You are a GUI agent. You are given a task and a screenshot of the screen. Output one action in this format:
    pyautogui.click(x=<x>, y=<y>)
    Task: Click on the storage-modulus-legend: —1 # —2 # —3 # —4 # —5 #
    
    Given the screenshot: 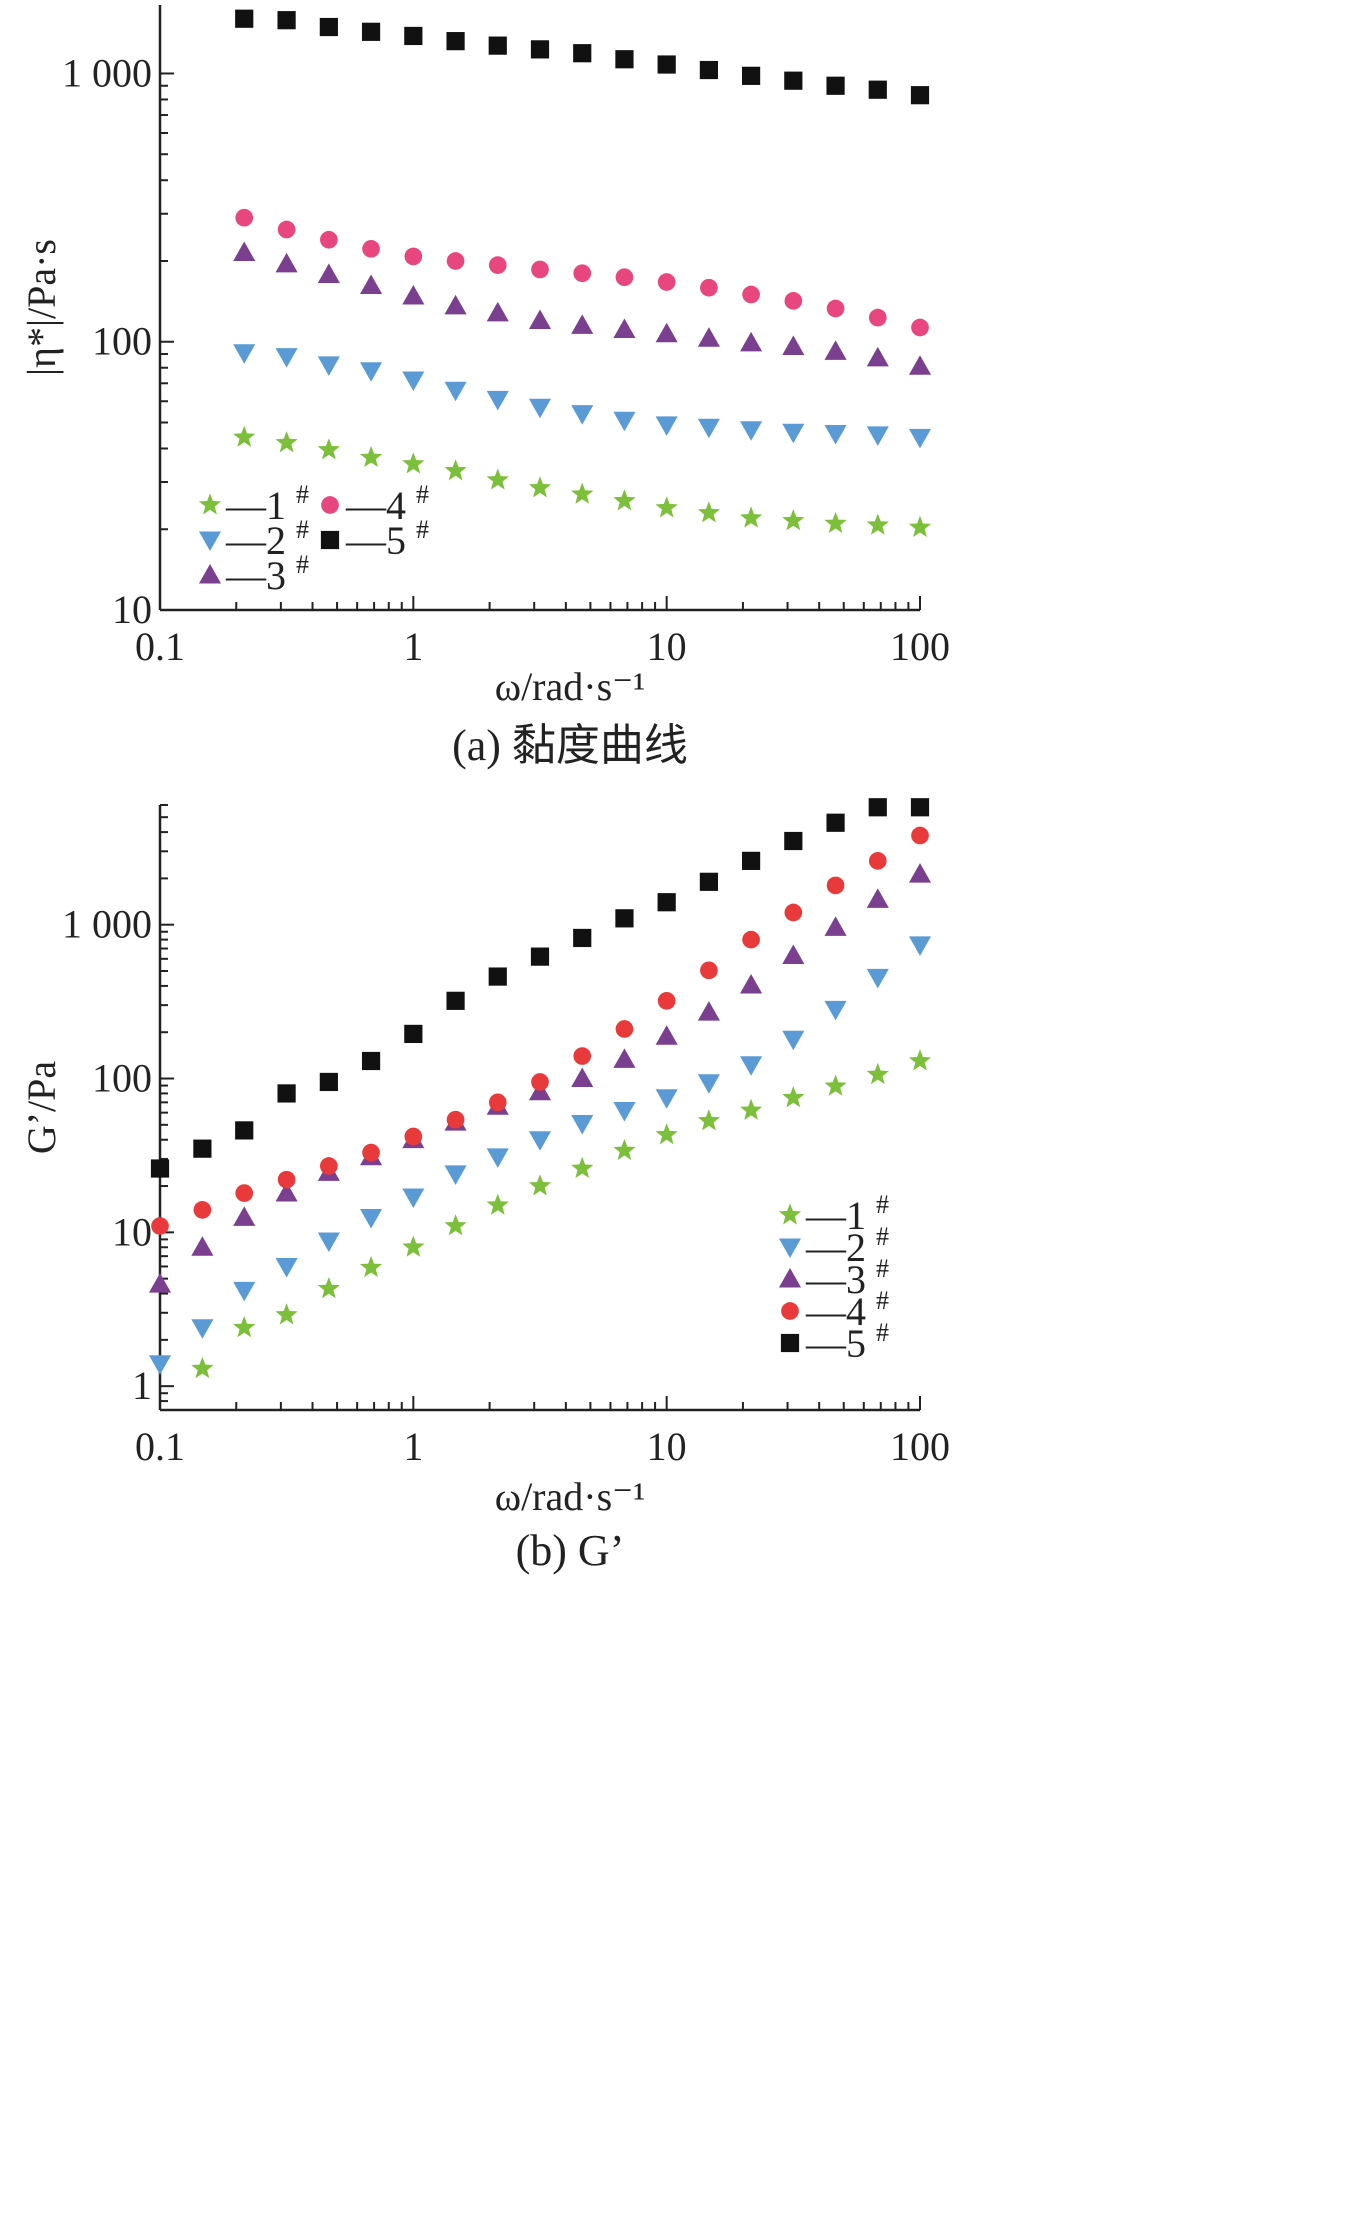 What is the action you would take?
    pyautogui.click(x=833, y=1278)
    